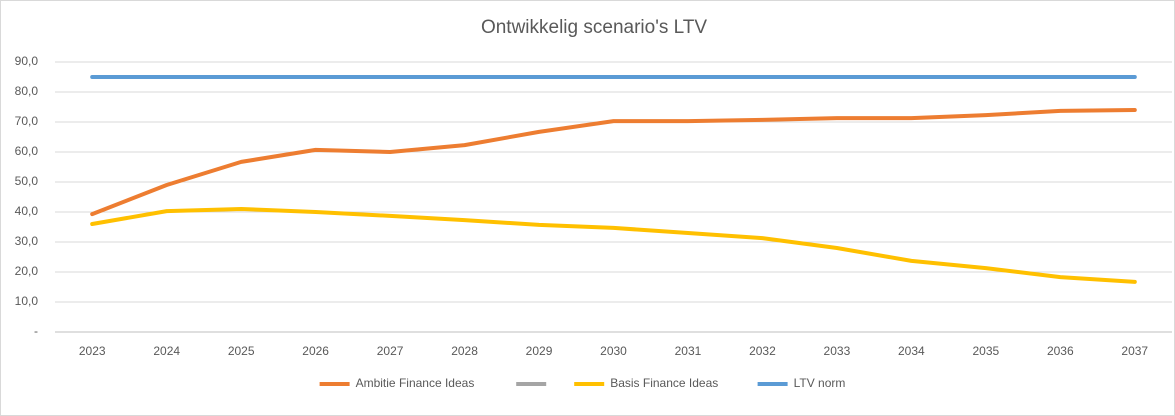 The width and height of the screenshot is (1175, 416). What do you see at coordinates (464, 351) in the screenshot?
I see `x-tick-label: 2028` at bounding box center [464, 351].